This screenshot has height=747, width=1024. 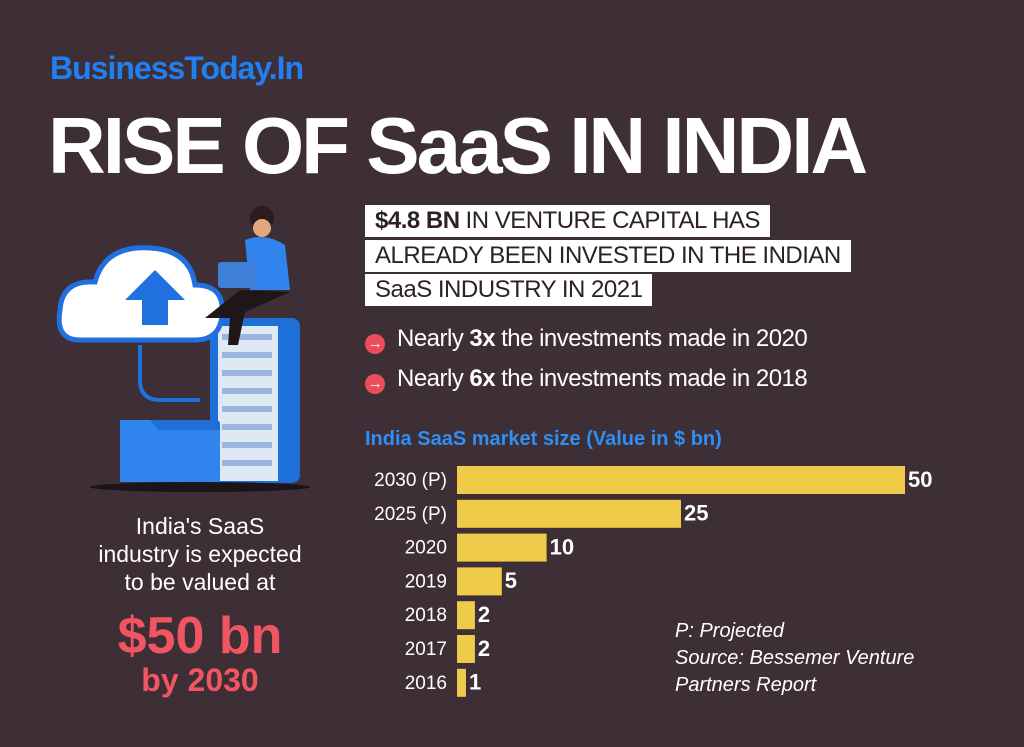 I want to click on bullet-suffix: the investments made in 2020, so click(x=654, y=338).